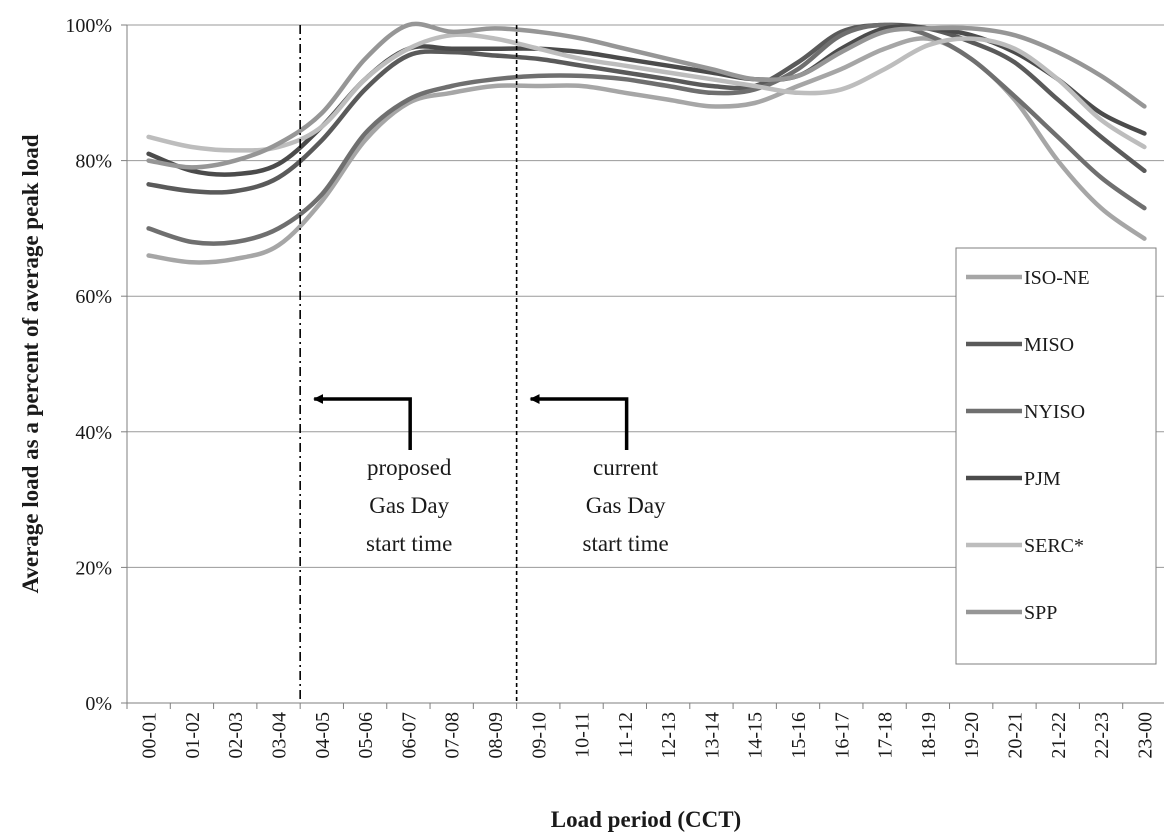 The image size is (1164, 838). I want to click on x-tick-label: 08-09, so click(496, 735).